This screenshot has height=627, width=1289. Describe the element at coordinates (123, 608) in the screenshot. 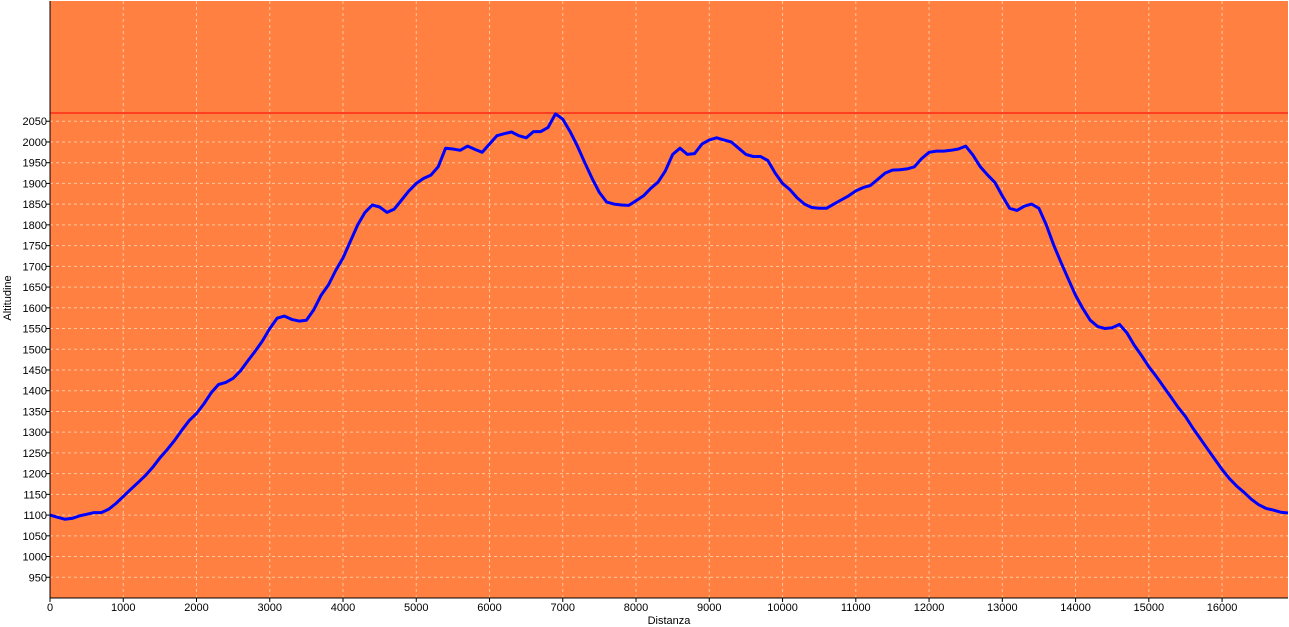

I see `x-tick-label: 1000` at that location.